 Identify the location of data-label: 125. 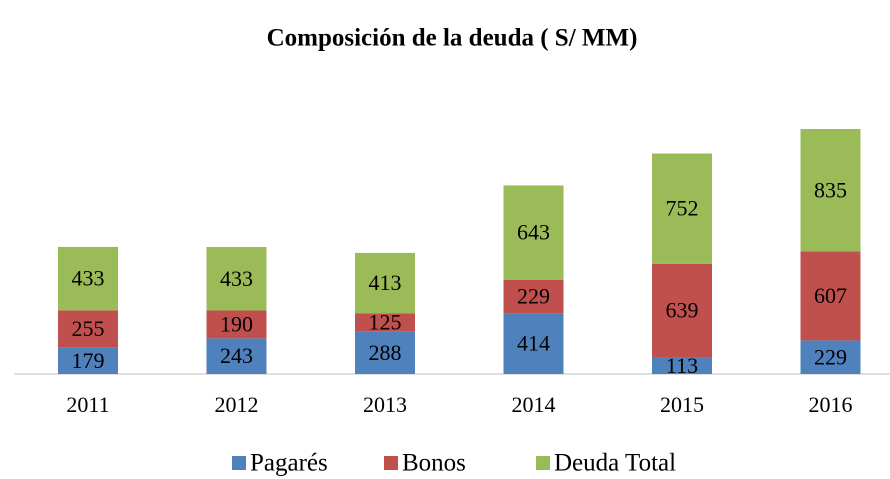
(385, 322).